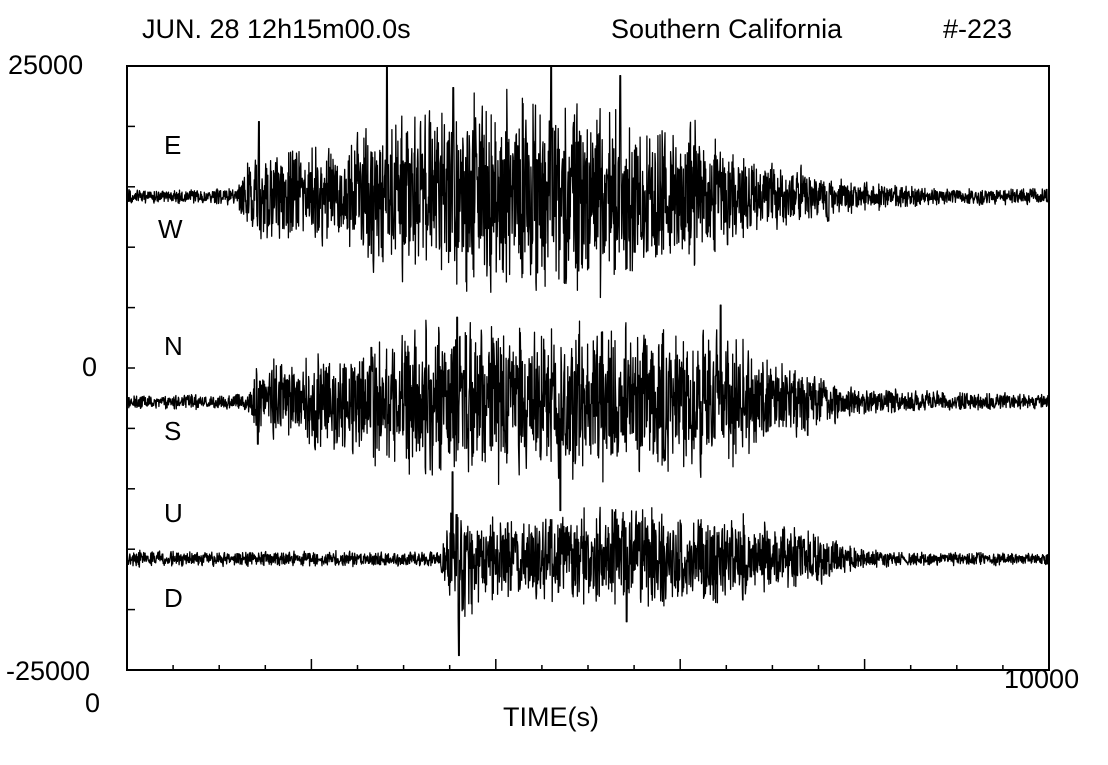 Image resolution: width=1108 pixels, height=765 pixels. I want to click on component-label-n: N, so click(173, 346).